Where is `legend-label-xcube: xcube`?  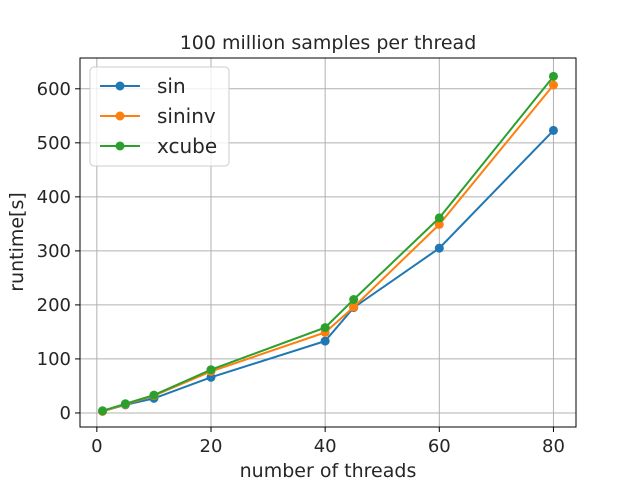
legend-label-xcube: xcube is located at coordinates (187, 146).